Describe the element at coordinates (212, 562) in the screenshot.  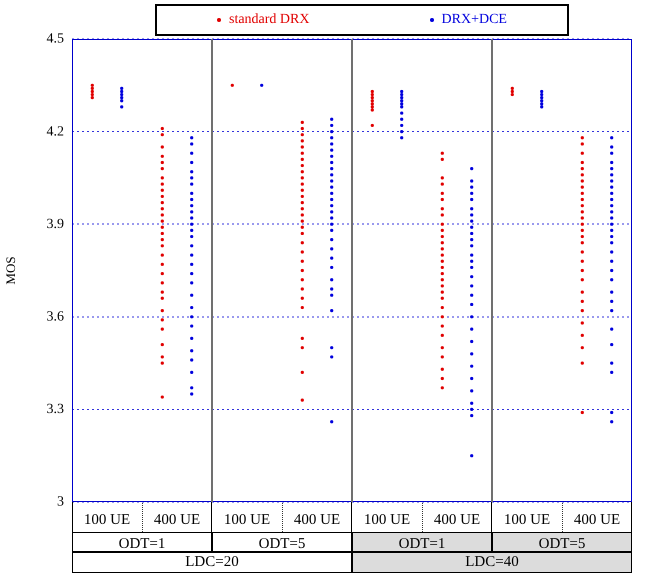
I see `text: LDC=20` at that location.